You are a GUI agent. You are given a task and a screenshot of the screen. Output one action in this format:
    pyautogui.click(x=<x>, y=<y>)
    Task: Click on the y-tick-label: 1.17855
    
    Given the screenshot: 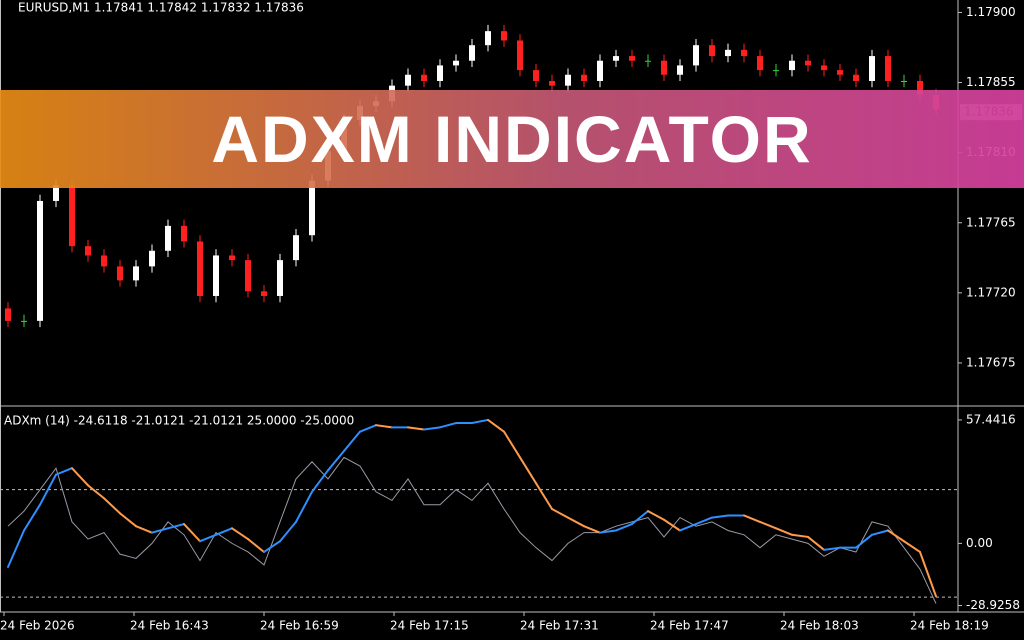 What is the action you would take?
    pyautogui.click(x=991, y=82)
    